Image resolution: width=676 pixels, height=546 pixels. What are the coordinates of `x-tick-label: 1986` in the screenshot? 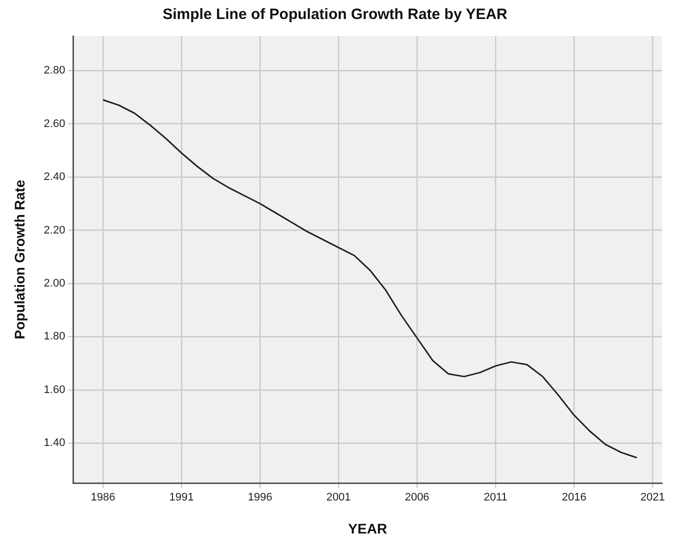 It's located at (103, 498).